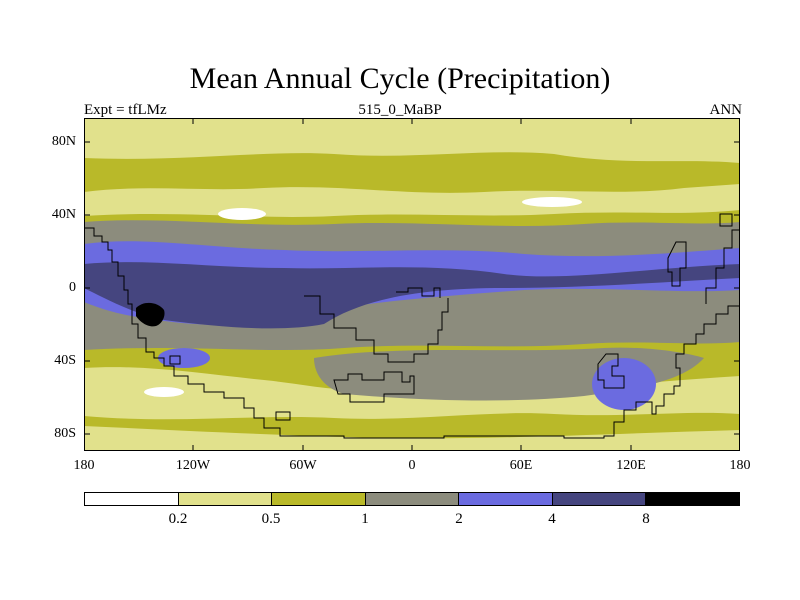 The height and width of the screenshot is (600, 800). What do you see at coordinates (631, 465) in the screenshot?
I see `lon-label-120e: 120E` at bounding box center [631, 465].